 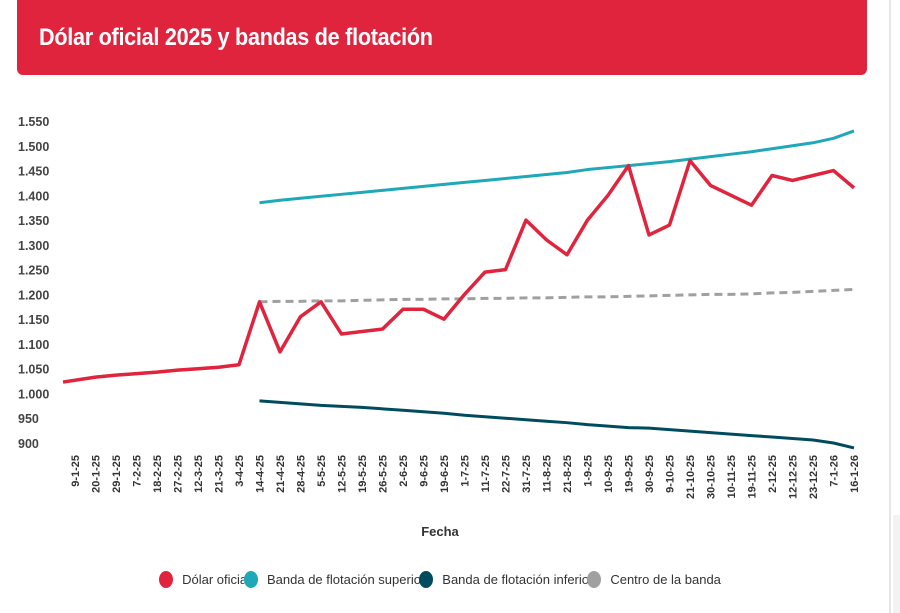 What do you see at coordinates (384, 474) in the screenshot?
I see `x-tick-label: 26-5-25` at bounding box center [384, 474].